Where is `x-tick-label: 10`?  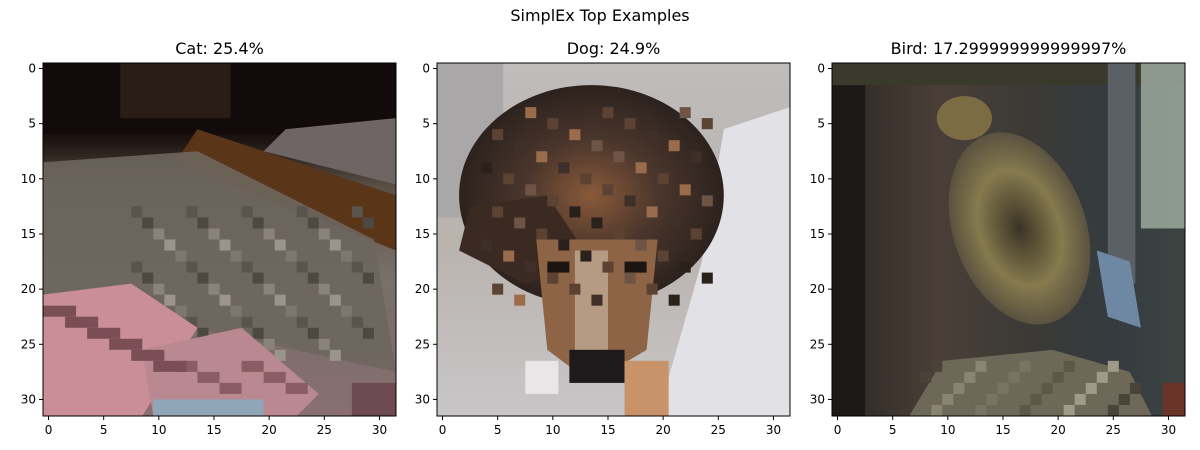 x-tick-label: 10 is located at coordinates (947, 430).